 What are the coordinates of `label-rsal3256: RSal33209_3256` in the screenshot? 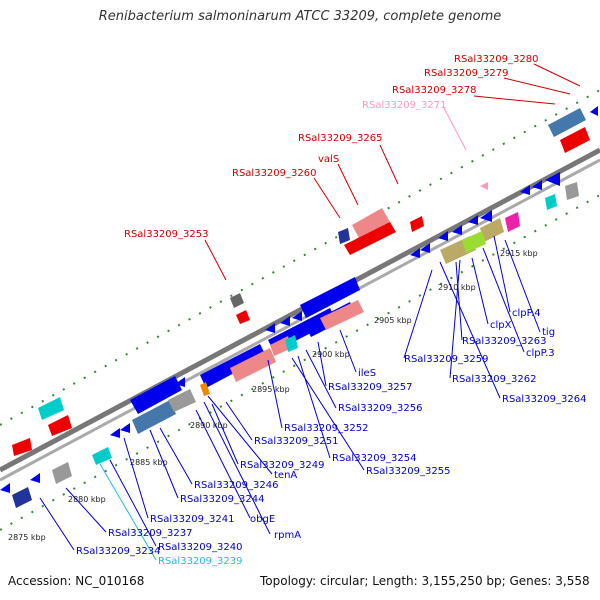 It's located at (380, 408).